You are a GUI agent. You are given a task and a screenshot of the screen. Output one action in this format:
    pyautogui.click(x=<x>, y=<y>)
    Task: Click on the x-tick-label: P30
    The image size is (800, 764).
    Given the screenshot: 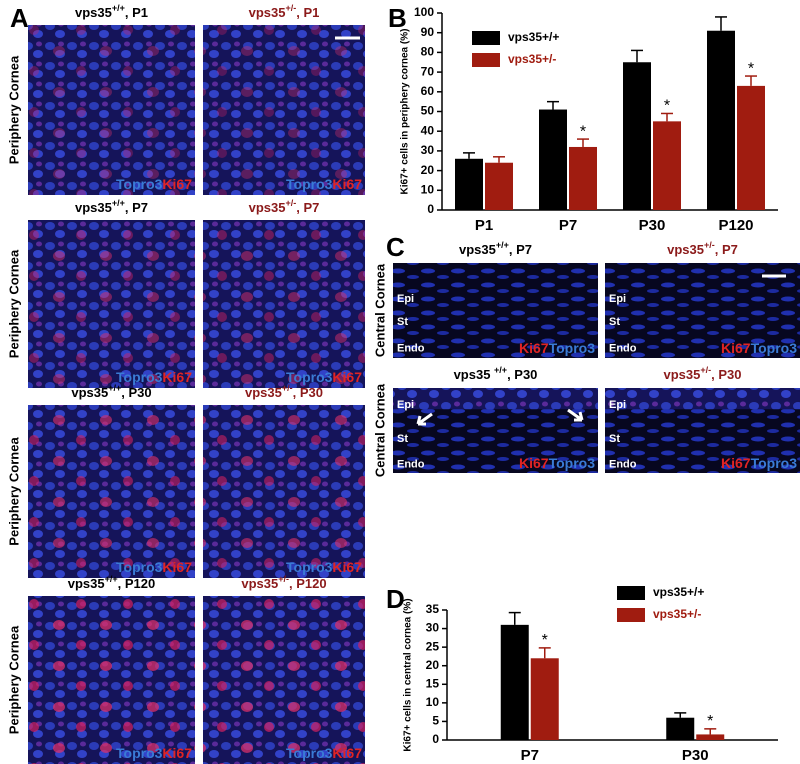 What is the action you would take?
    pyautogui.click(x=695, y=755)
    